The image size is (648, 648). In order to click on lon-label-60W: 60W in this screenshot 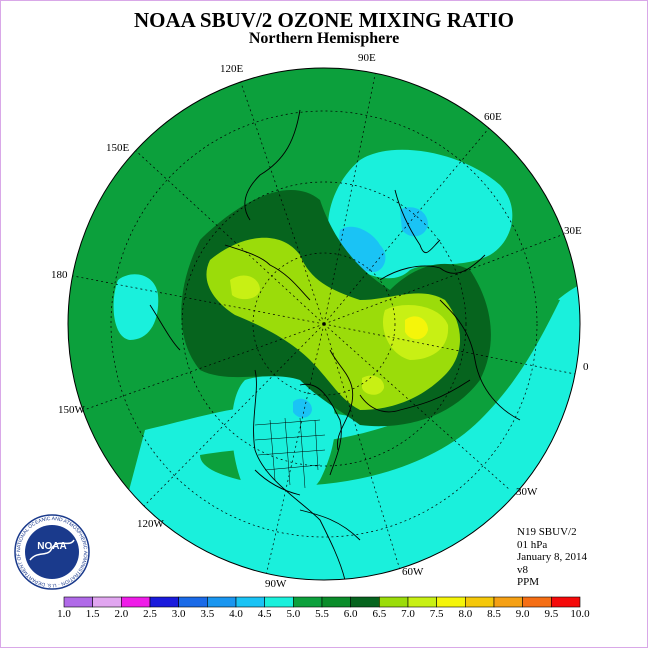, I will do `click(413, 572)`.